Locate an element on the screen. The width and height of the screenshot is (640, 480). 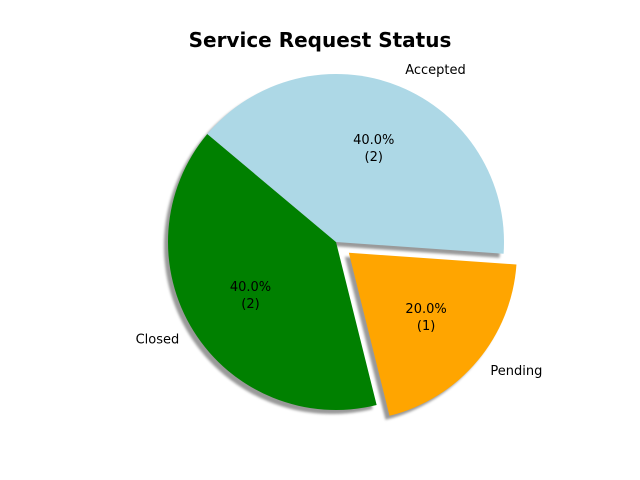
slice-label-pending: Pending is located at coordinates (516, 371).